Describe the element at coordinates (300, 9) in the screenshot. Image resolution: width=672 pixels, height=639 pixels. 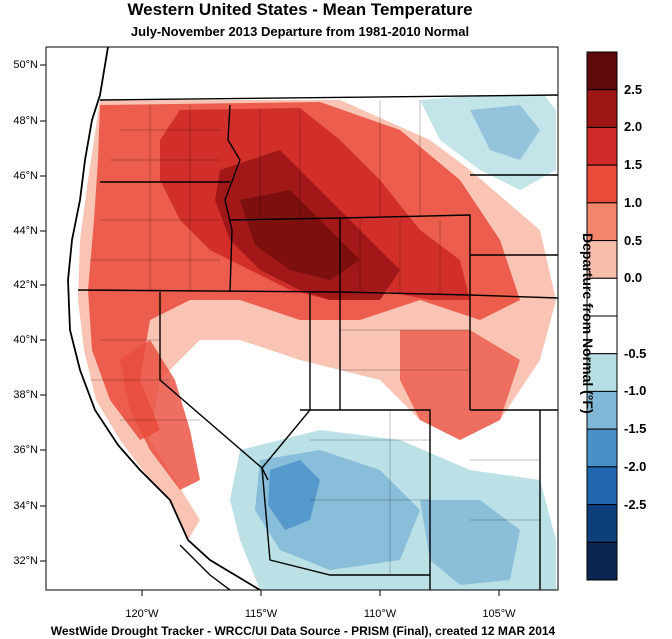
I see `map-title: Western United States - Mean Temperature` at that location.